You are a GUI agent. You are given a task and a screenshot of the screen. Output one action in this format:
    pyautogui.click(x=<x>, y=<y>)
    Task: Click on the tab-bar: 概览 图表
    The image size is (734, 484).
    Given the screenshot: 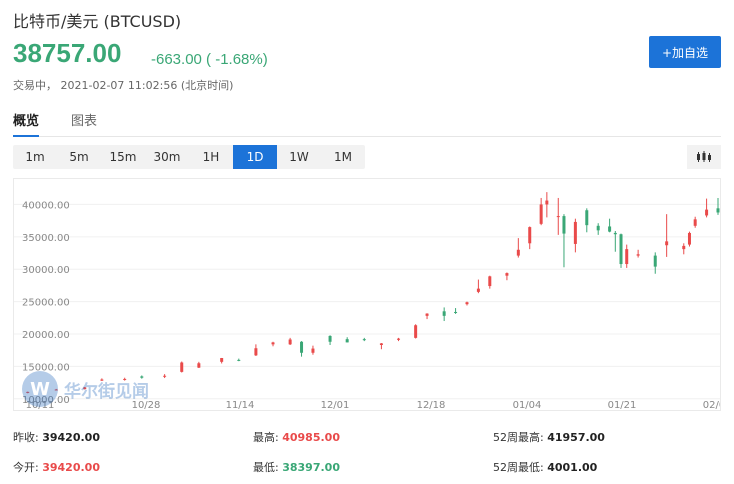 What is the action you would take?
    pyautogui.click(x=367, y=123)
    